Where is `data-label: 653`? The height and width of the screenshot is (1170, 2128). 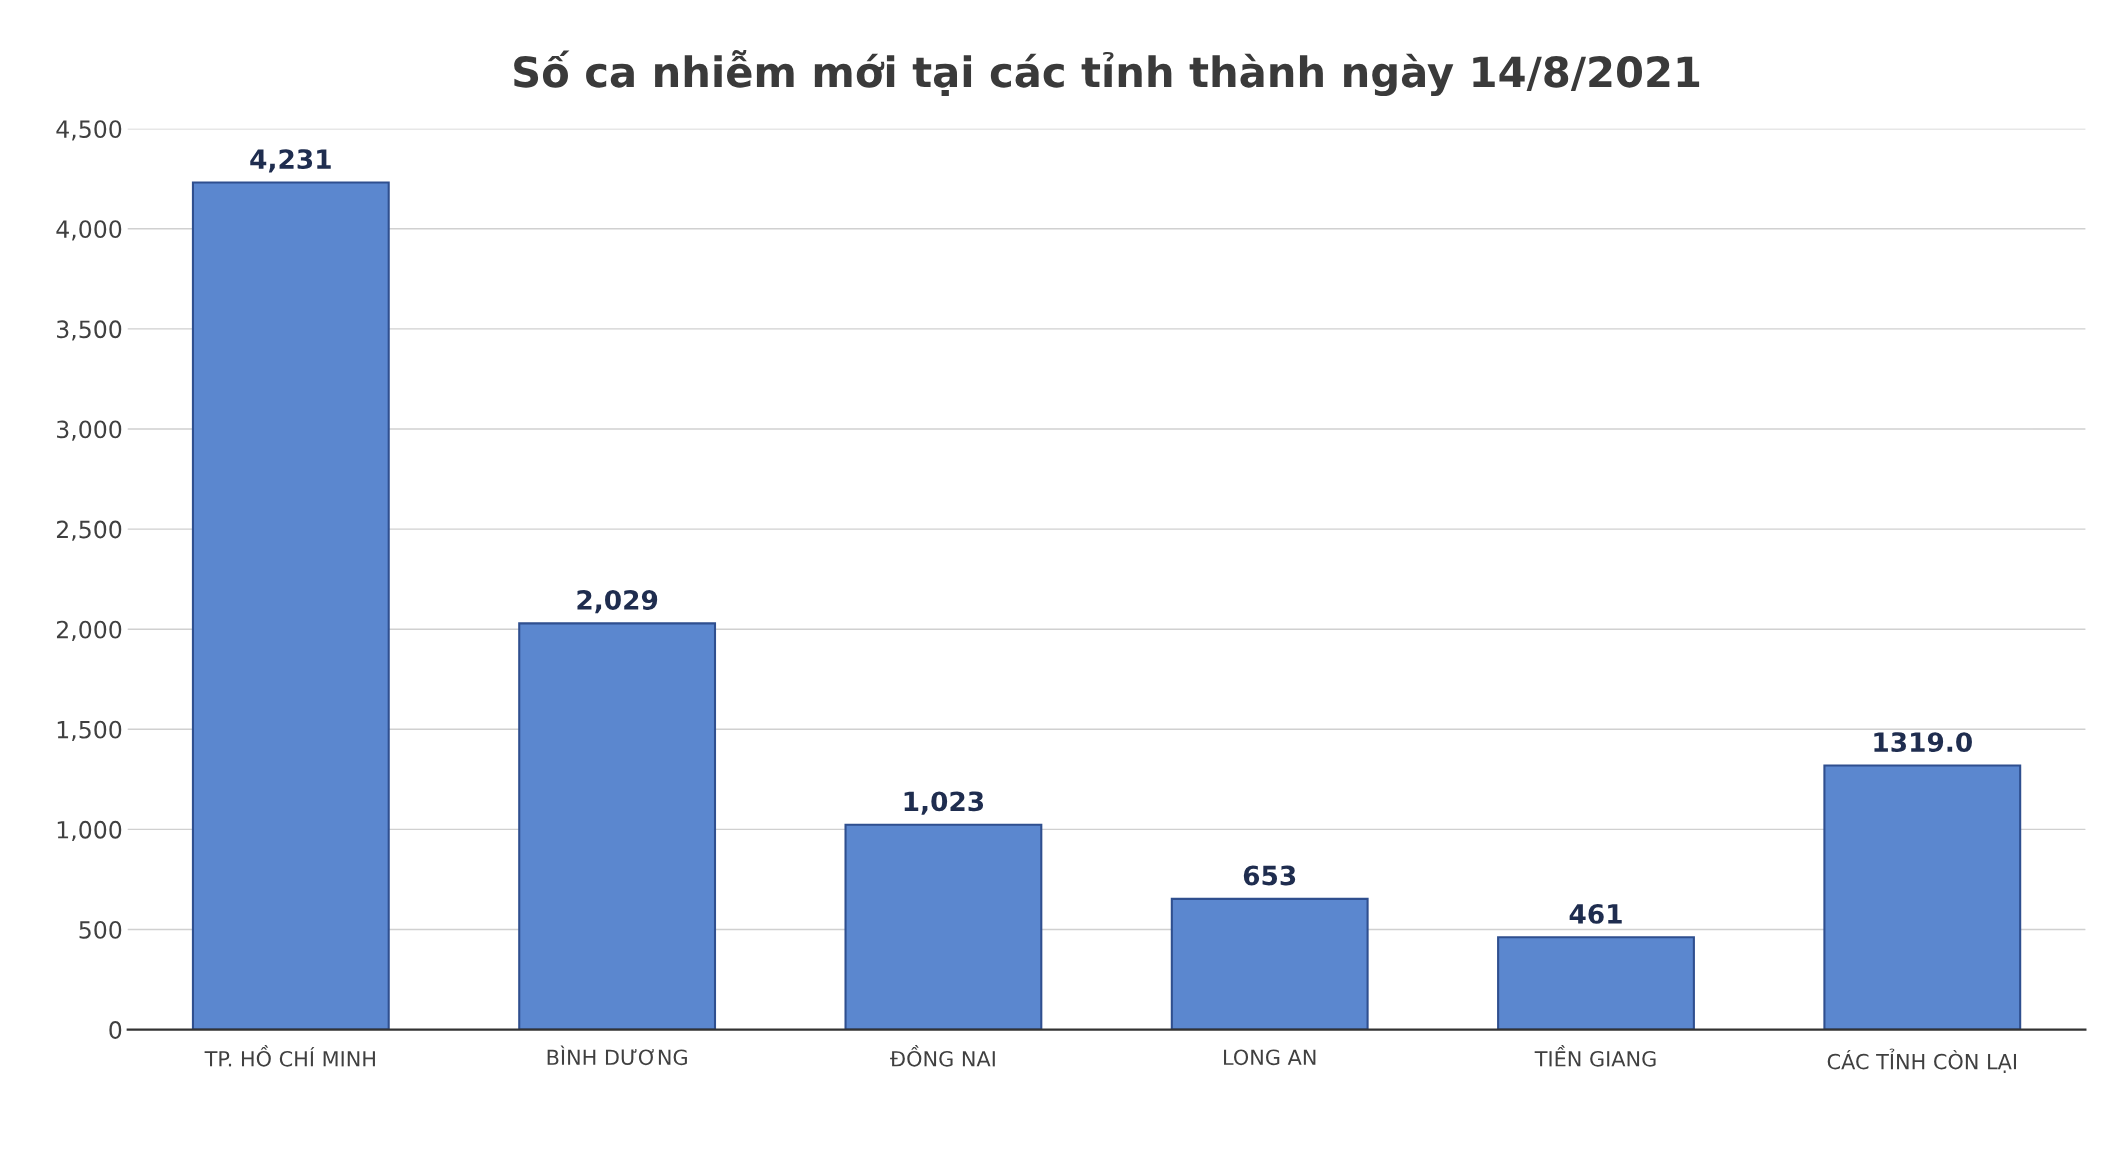
data-label: 653 is located at coordinates (1269, 875).